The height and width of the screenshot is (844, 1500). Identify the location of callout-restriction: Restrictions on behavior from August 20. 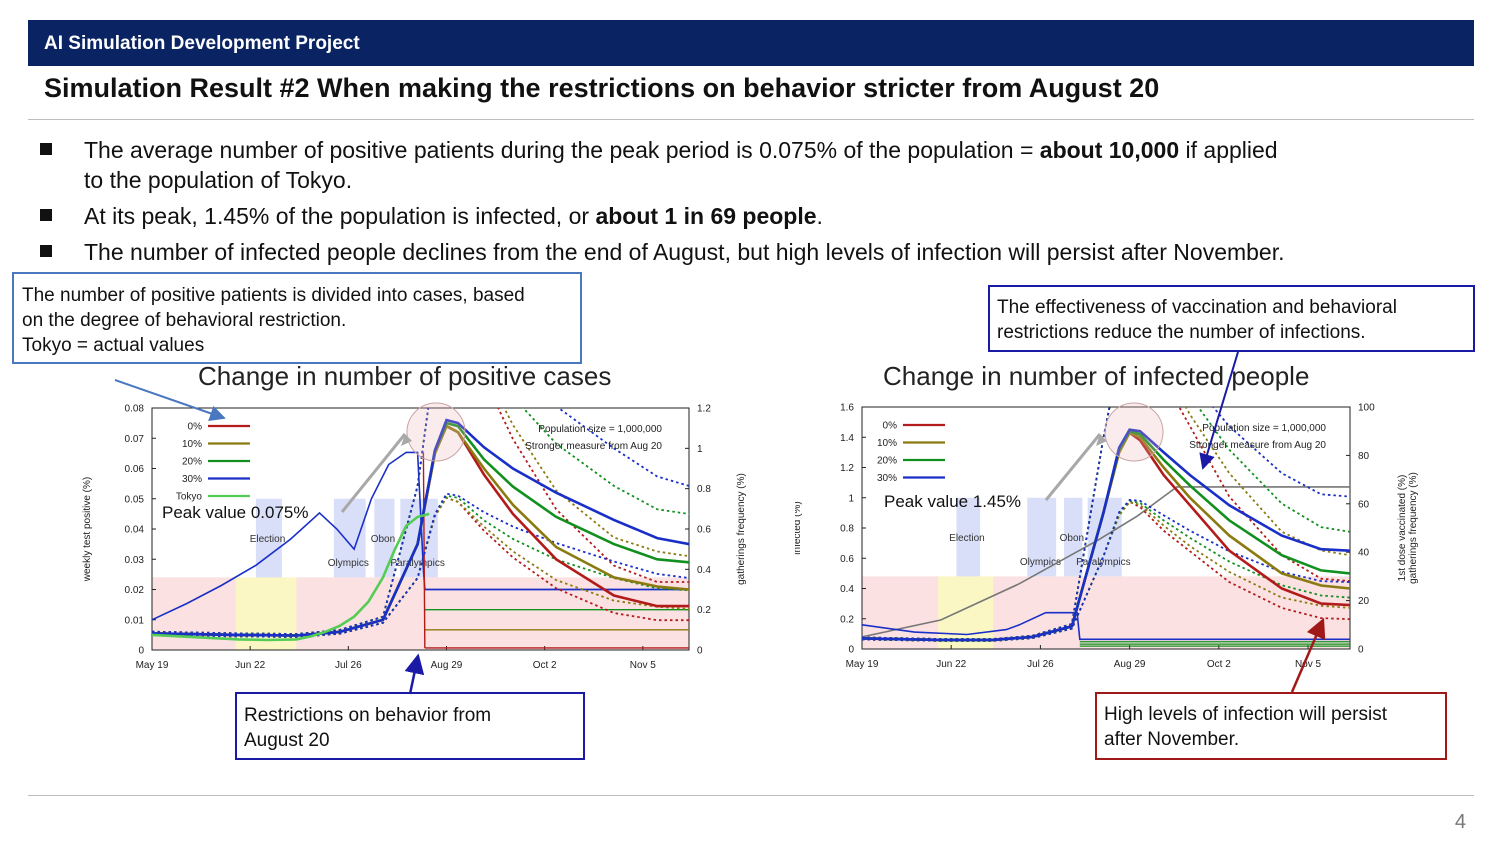
(410, 726).